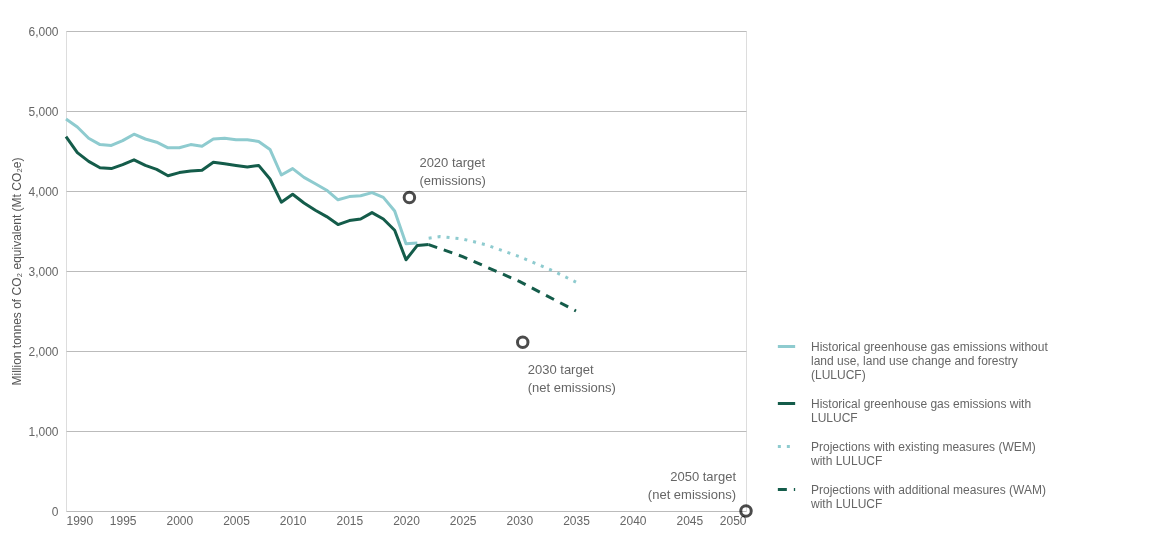 The height and width of the screenshot is (533, 1160). I want to click on x-tick-label: 2045, so click(690, 520).